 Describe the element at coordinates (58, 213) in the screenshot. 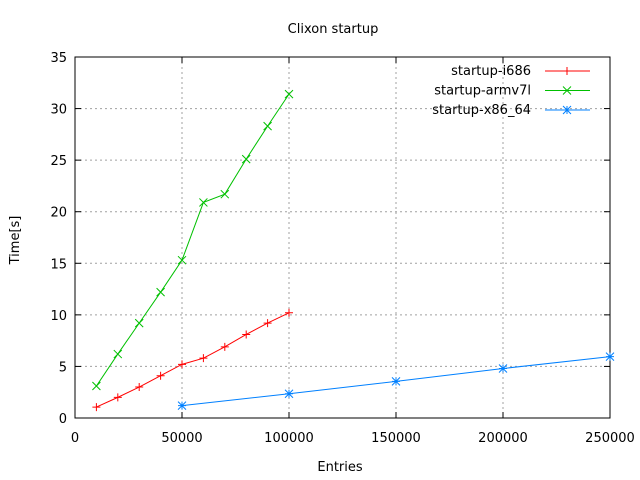

I see `y-tick-label: 20` at that location.